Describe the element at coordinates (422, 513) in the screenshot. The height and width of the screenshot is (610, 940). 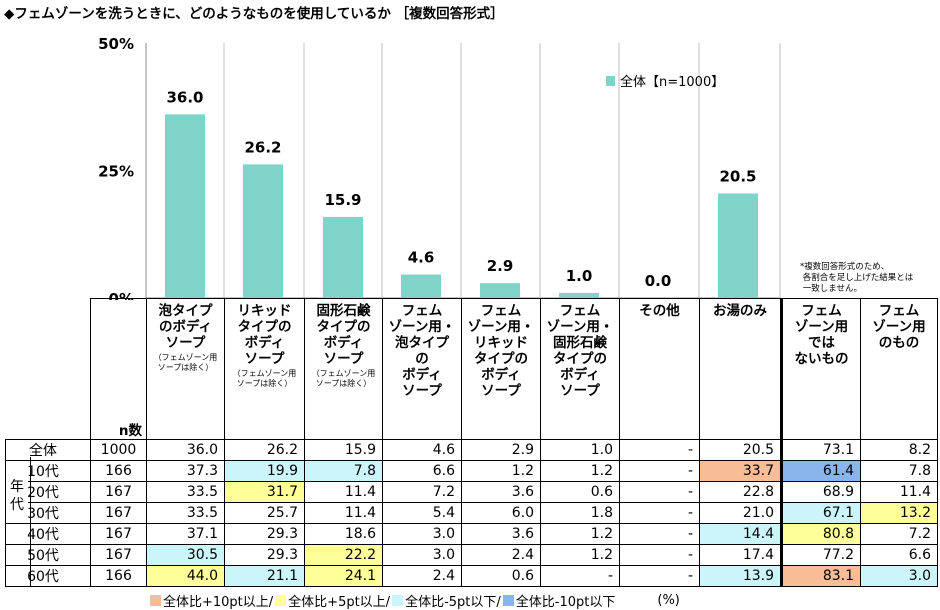
I see `table-cell: 5.4` at that location.